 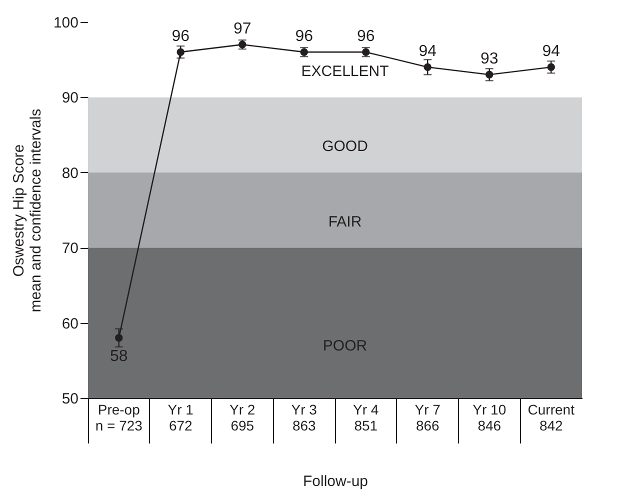 I want to click on y-tick-label: 90, so click(x=70, y=98).